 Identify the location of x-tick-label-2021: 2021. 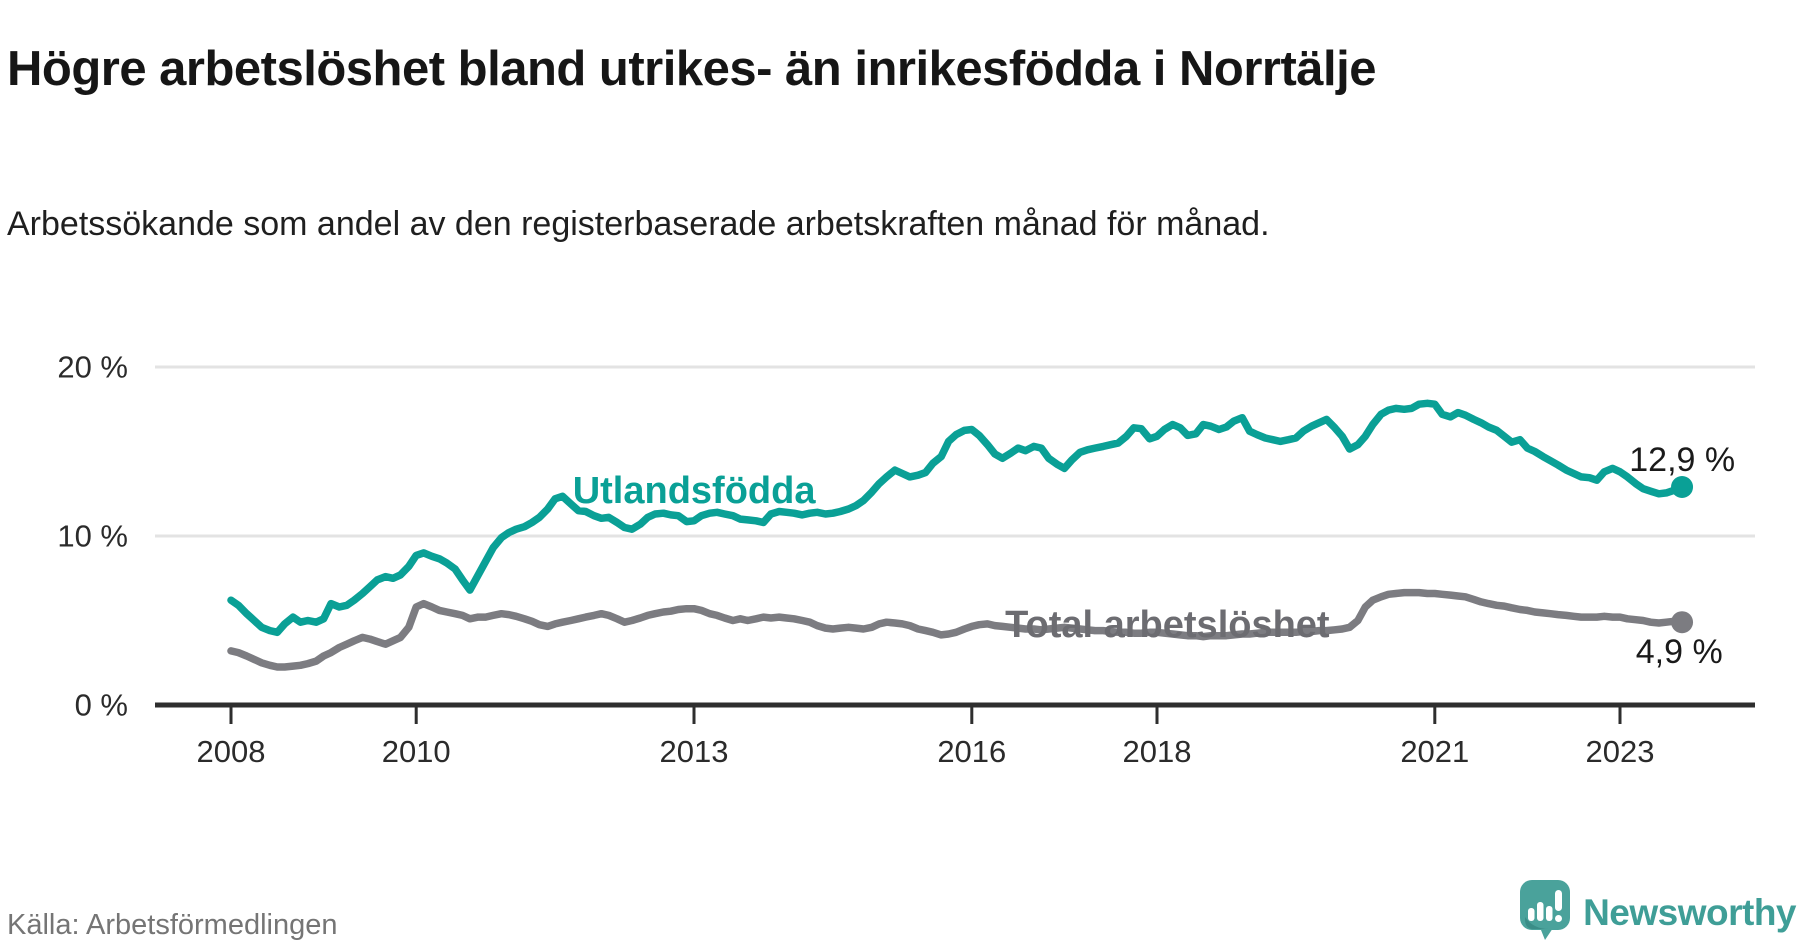
(1434, 751).